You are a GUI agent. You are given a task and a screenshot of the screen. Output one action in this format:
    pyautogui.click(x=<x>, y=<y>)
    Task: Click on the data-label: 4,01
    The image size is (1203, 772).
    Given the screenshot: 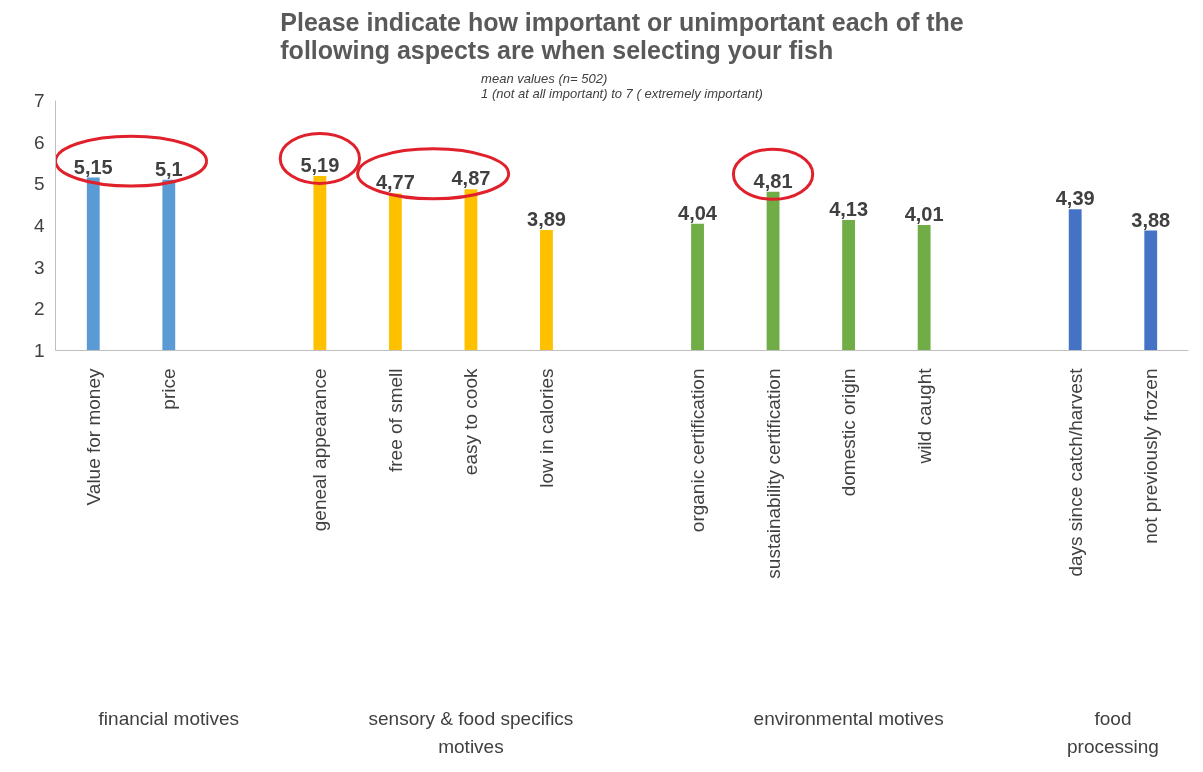 What is the action you would take?
    pyautogui.click(x=924, y=214)
    